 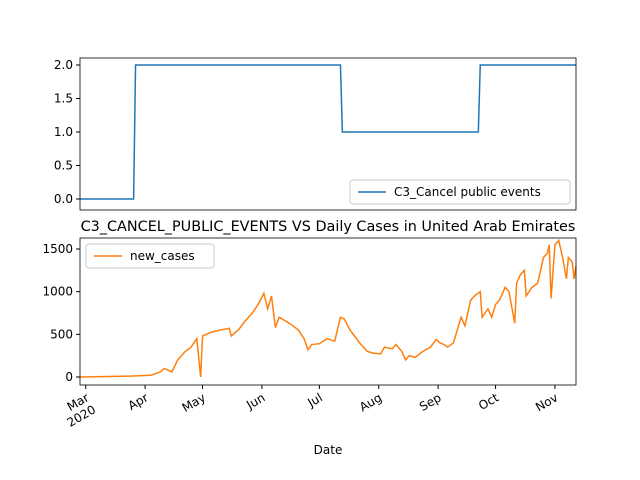 I want to click on y-tick-label: 0.5, so click(x=63, y=165).